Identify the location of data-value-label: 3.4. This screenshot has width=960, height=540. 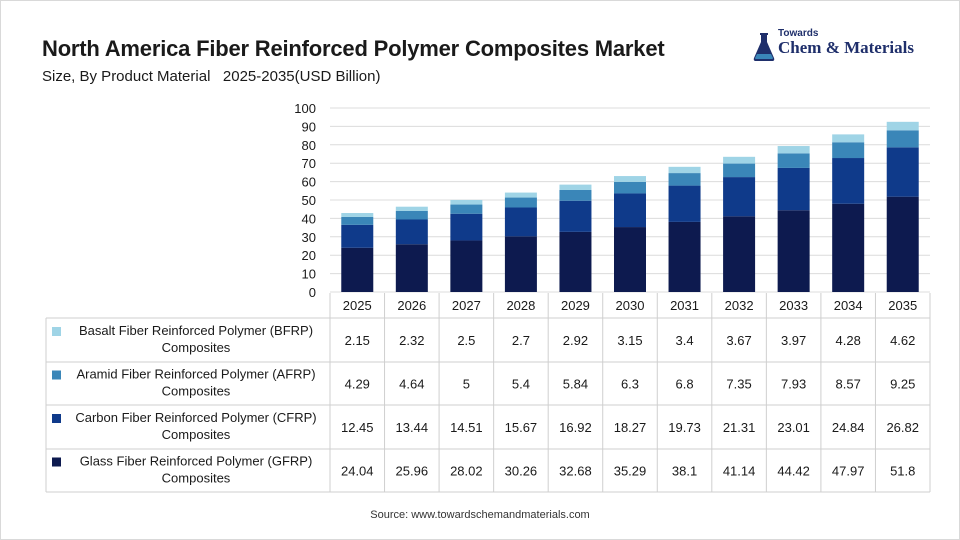
(685, 340).